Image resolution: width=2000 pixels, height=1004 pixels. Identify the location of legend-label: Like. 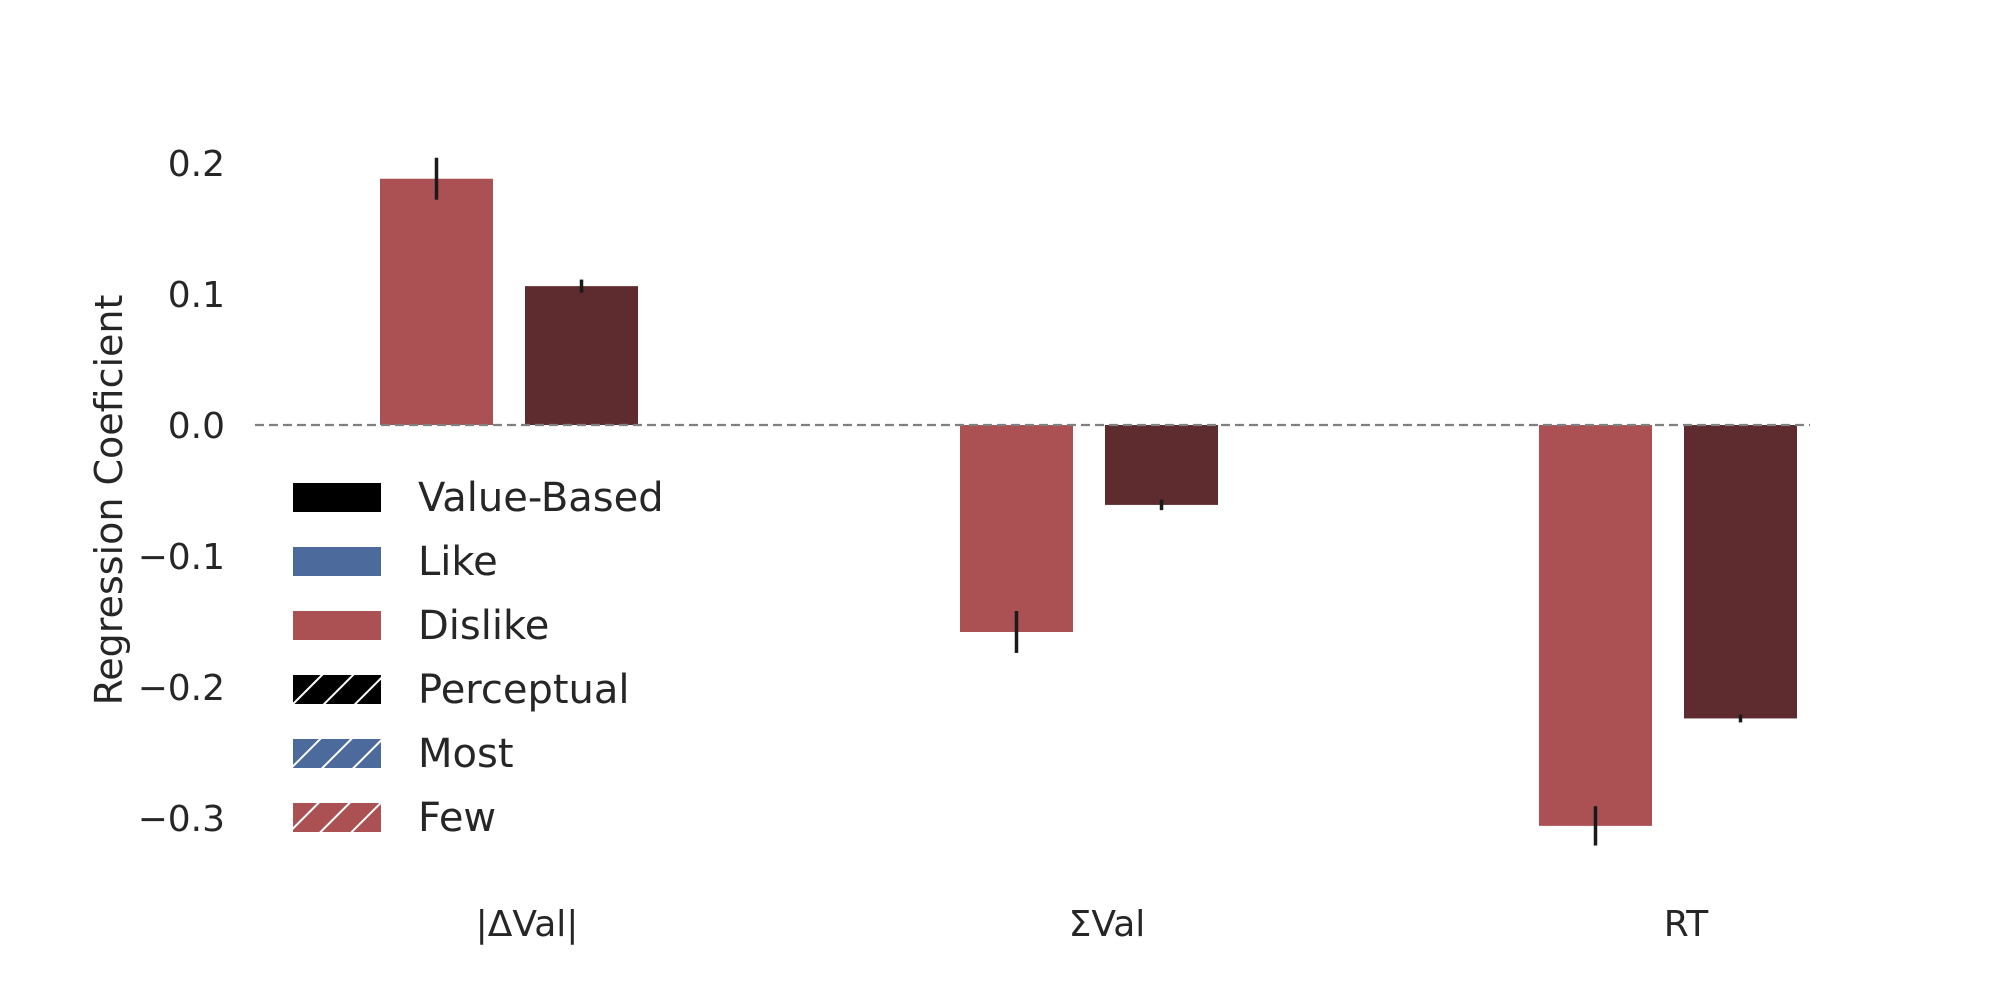
(458, 562).